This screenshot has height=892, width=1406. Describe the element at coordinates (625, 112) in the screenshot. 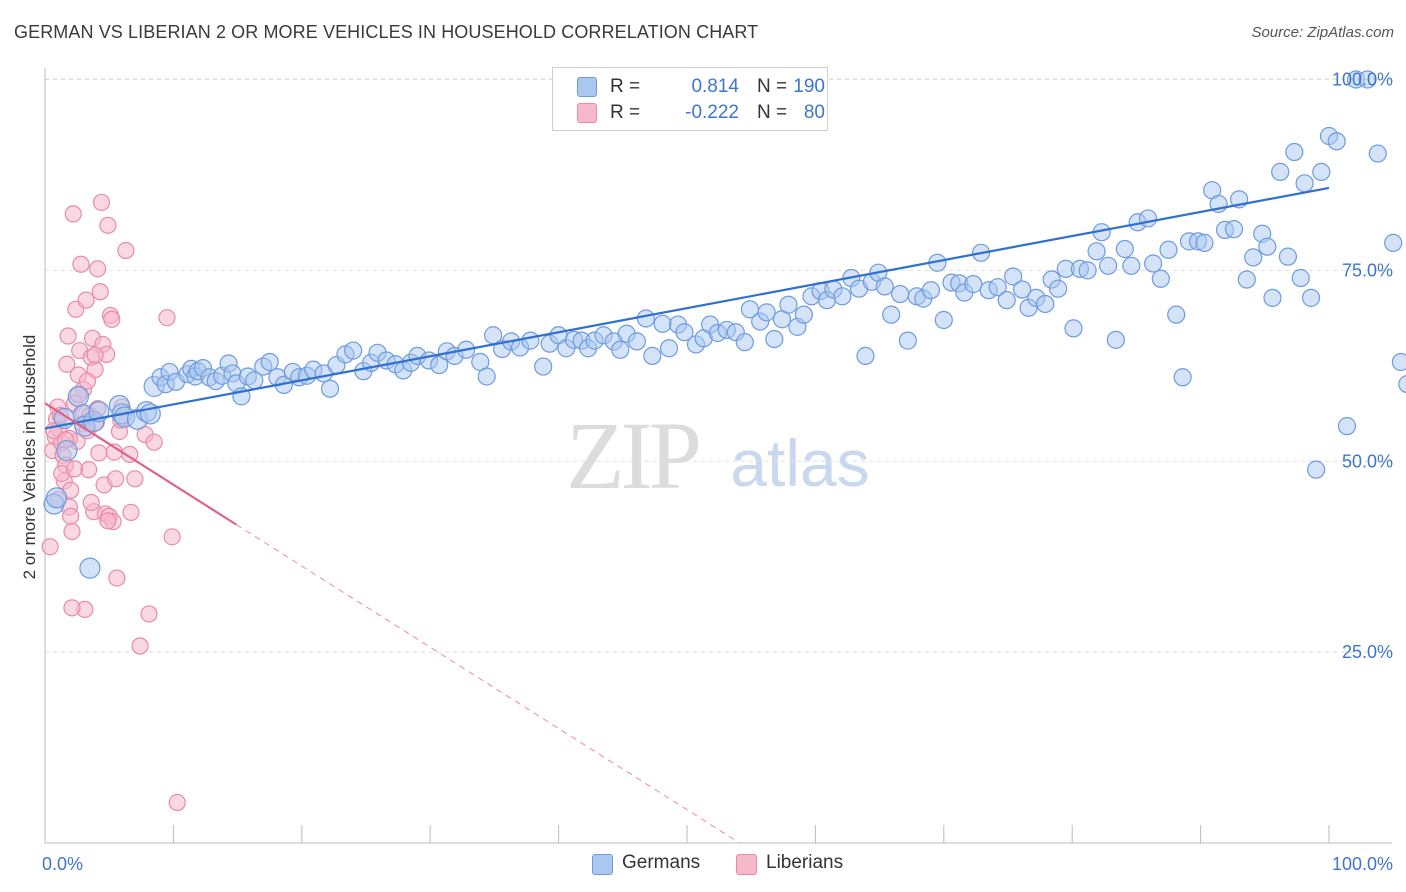

I see `liberians-r-label: R =` at that location.